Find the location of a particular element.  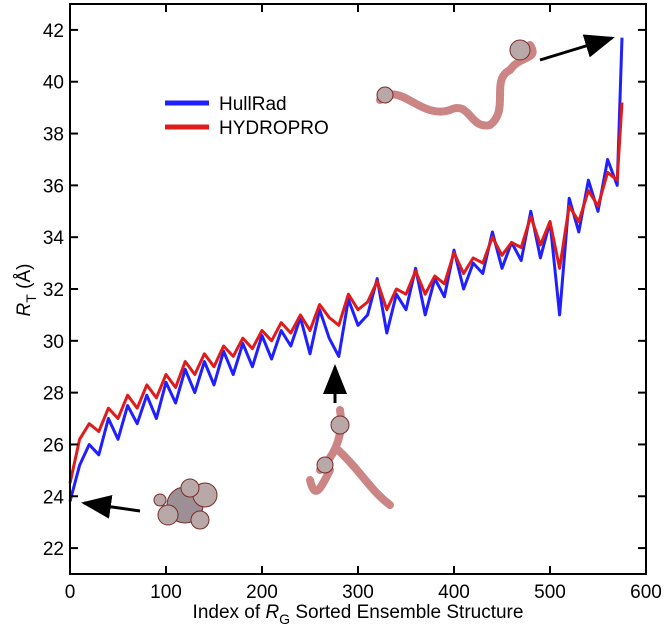

y-tick-label: 36 is located at coordinates (53, 186).